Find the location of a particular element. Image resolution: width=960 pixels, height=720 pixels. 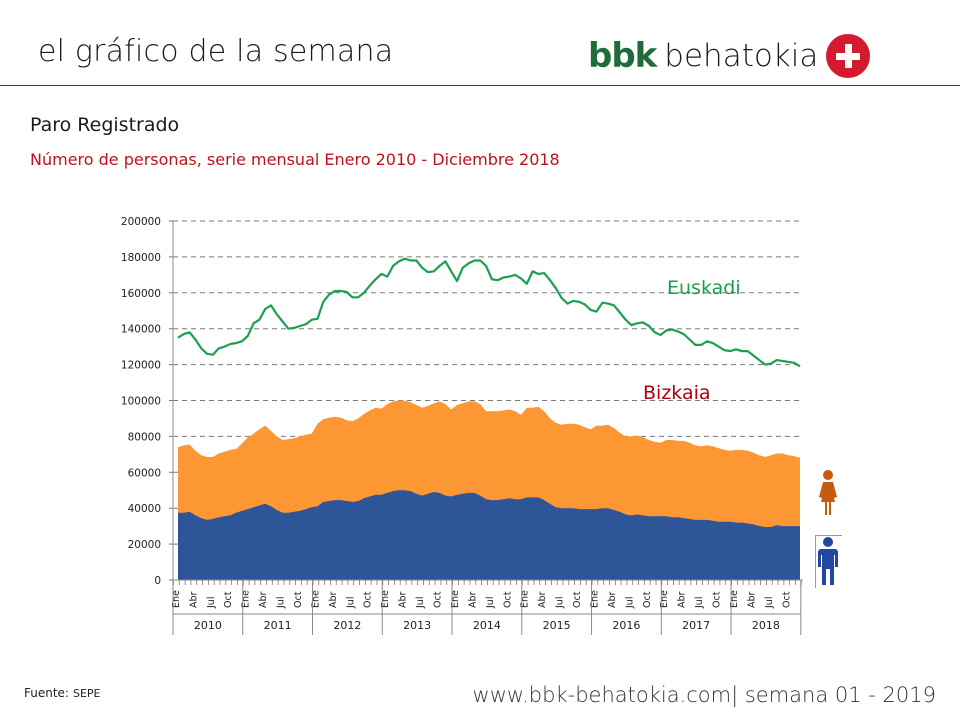

source-note: Fuente: SEPE is located at coordinates (62, 693).